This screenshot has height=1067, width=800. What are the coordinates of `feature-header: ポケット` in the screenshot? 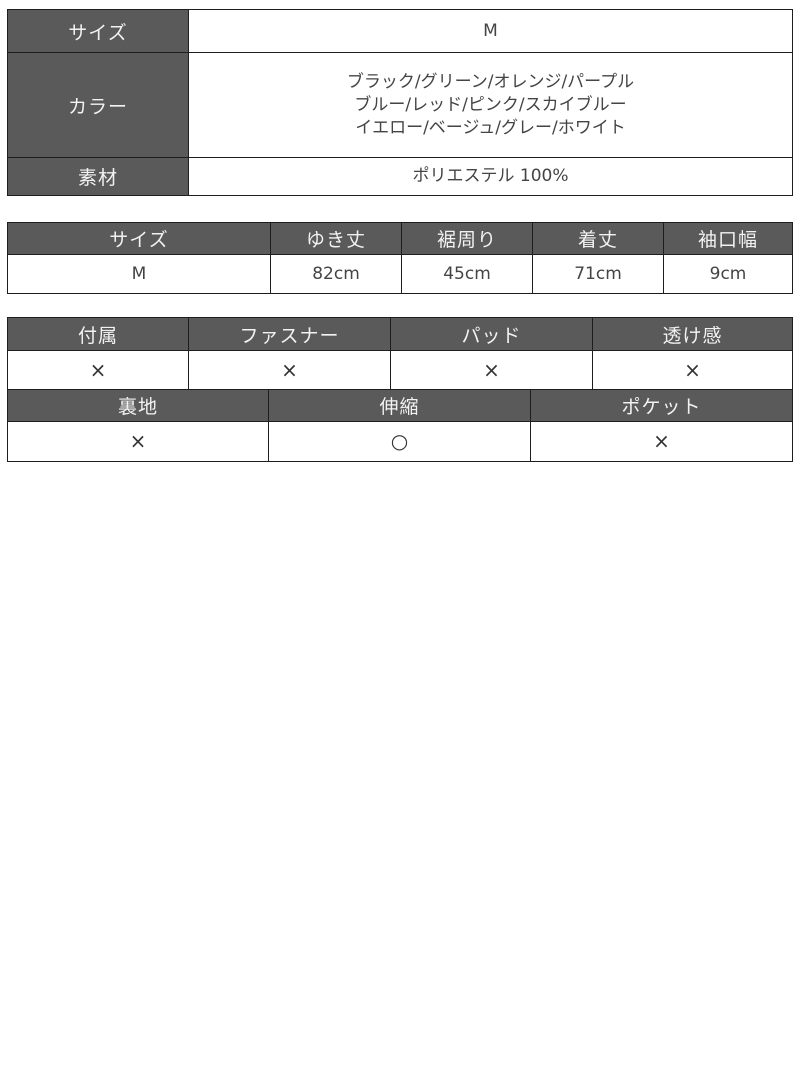 It's located at (661, 405).